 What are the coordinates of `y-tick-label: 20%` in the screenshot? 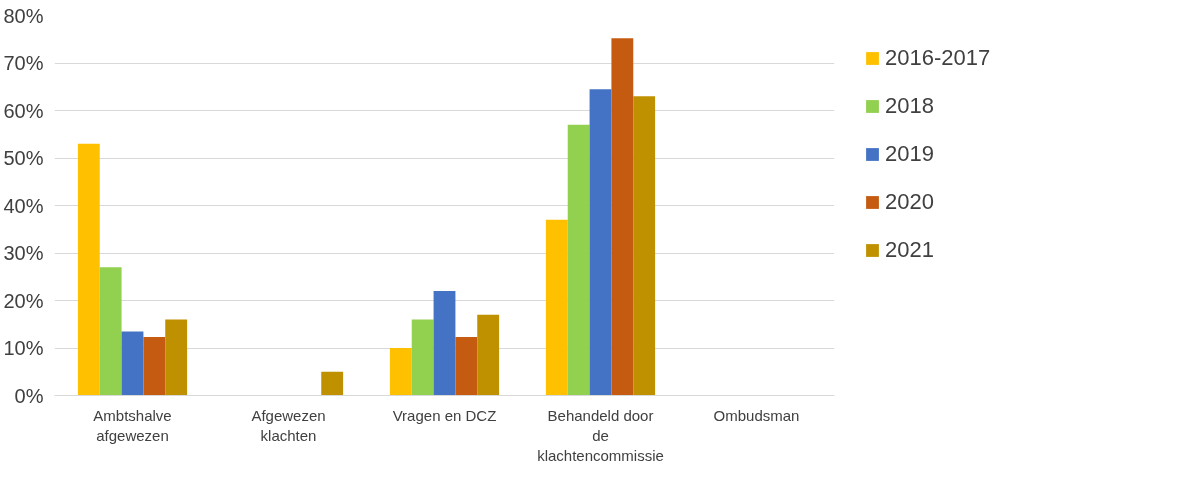 It's located at (23, 300).